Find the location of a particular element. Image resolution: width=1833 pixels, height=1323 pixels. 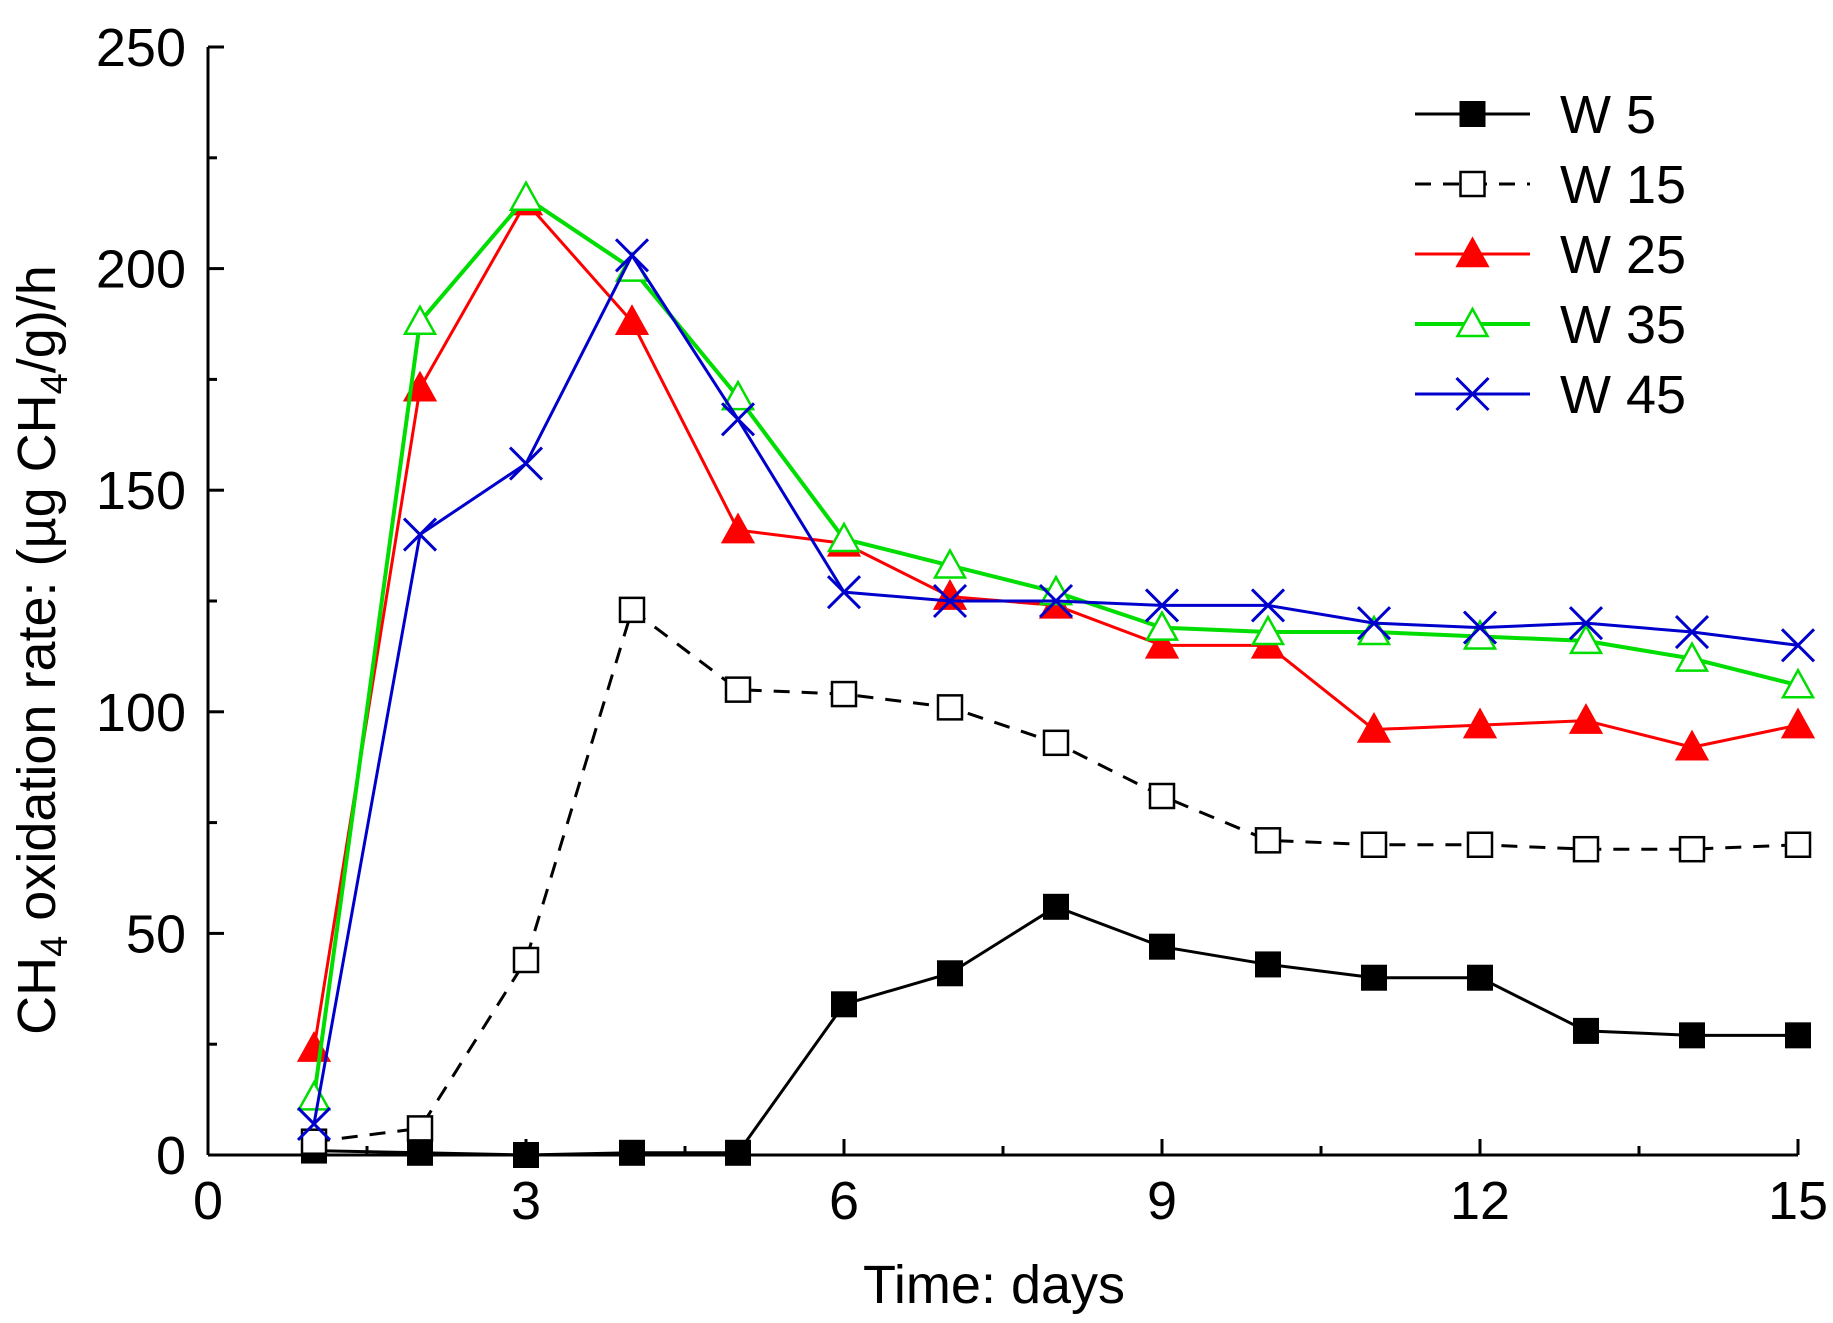

y-tick-label: 200 is located at coordinates (141, 270).